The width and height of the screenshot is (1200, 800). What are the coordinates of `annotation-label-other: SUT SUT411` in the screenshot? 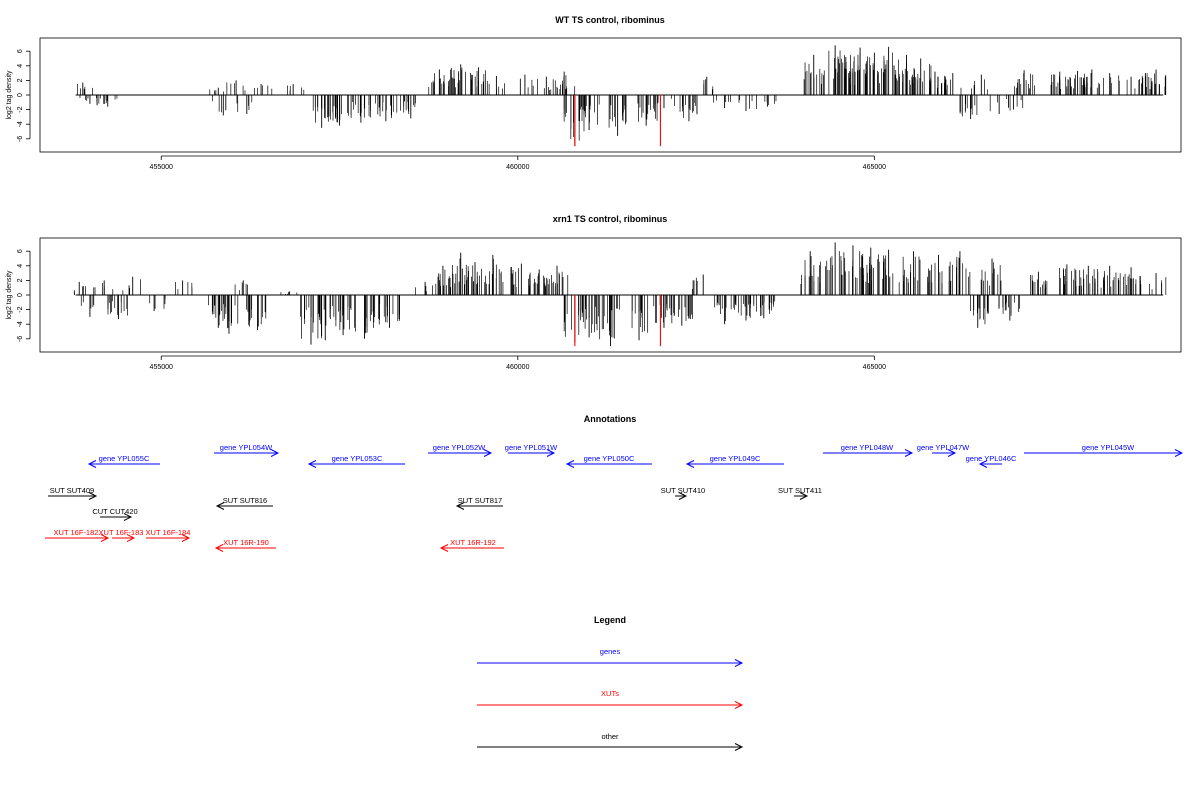 It's located at (800, 490).